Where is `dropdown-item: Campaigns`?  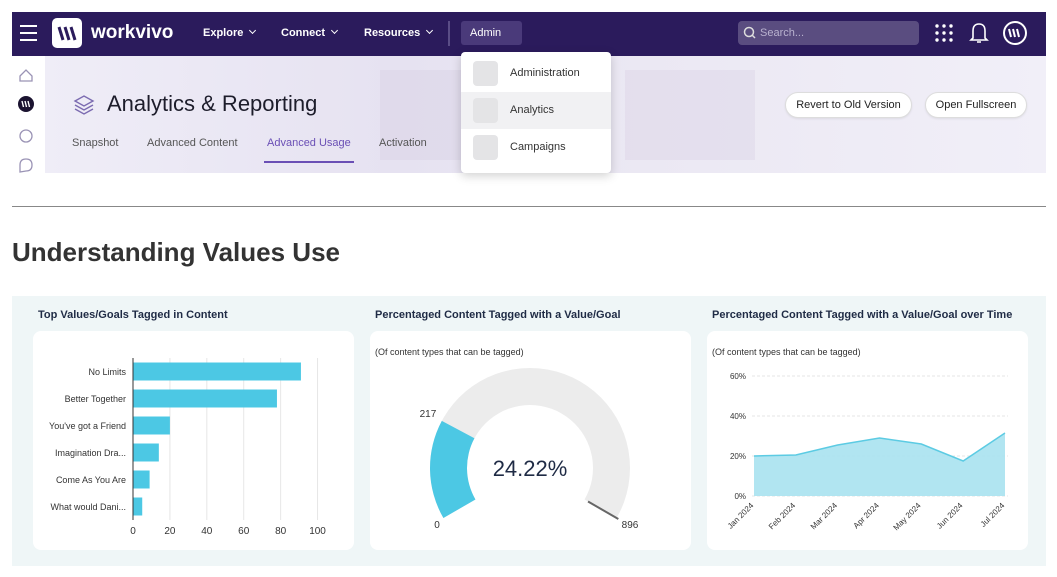
dropdown-item: Campaigns is located at coordinates (536, 147).